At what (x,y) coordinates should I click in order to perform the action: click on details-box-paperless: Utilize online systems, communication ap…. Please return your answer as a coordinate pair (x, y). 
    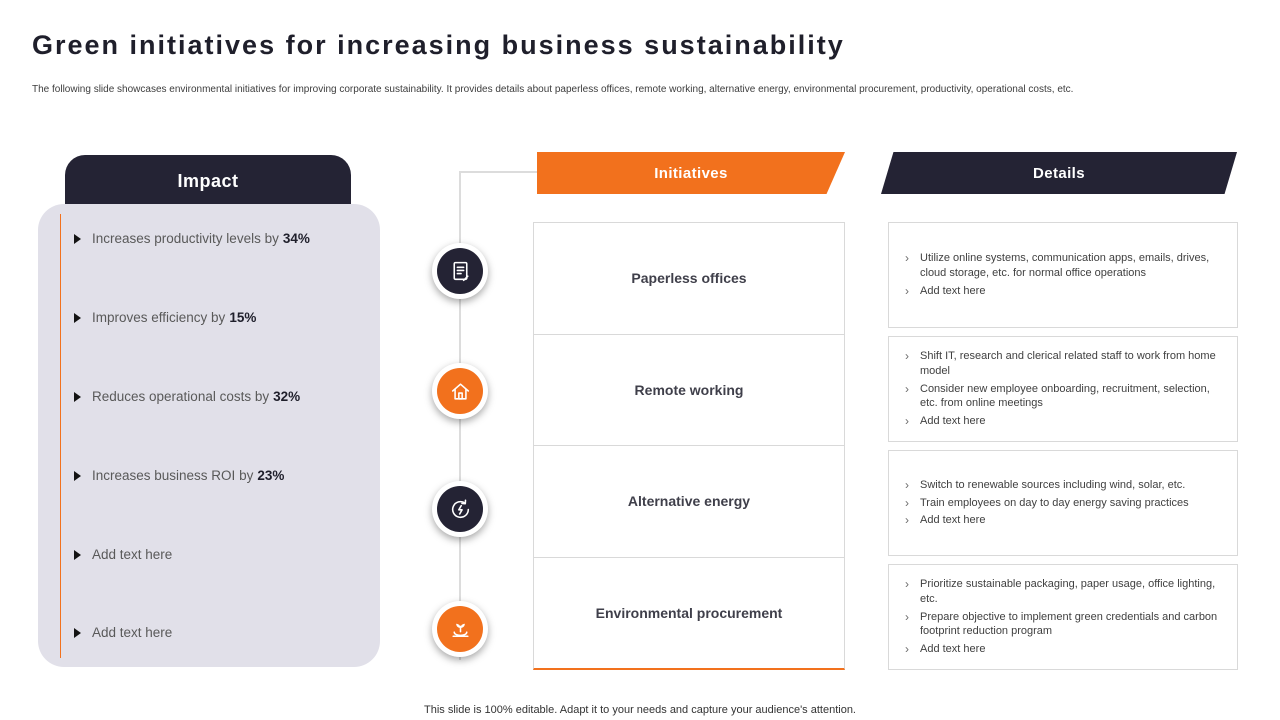
    Looking at the image, I should click on (1063, 275).